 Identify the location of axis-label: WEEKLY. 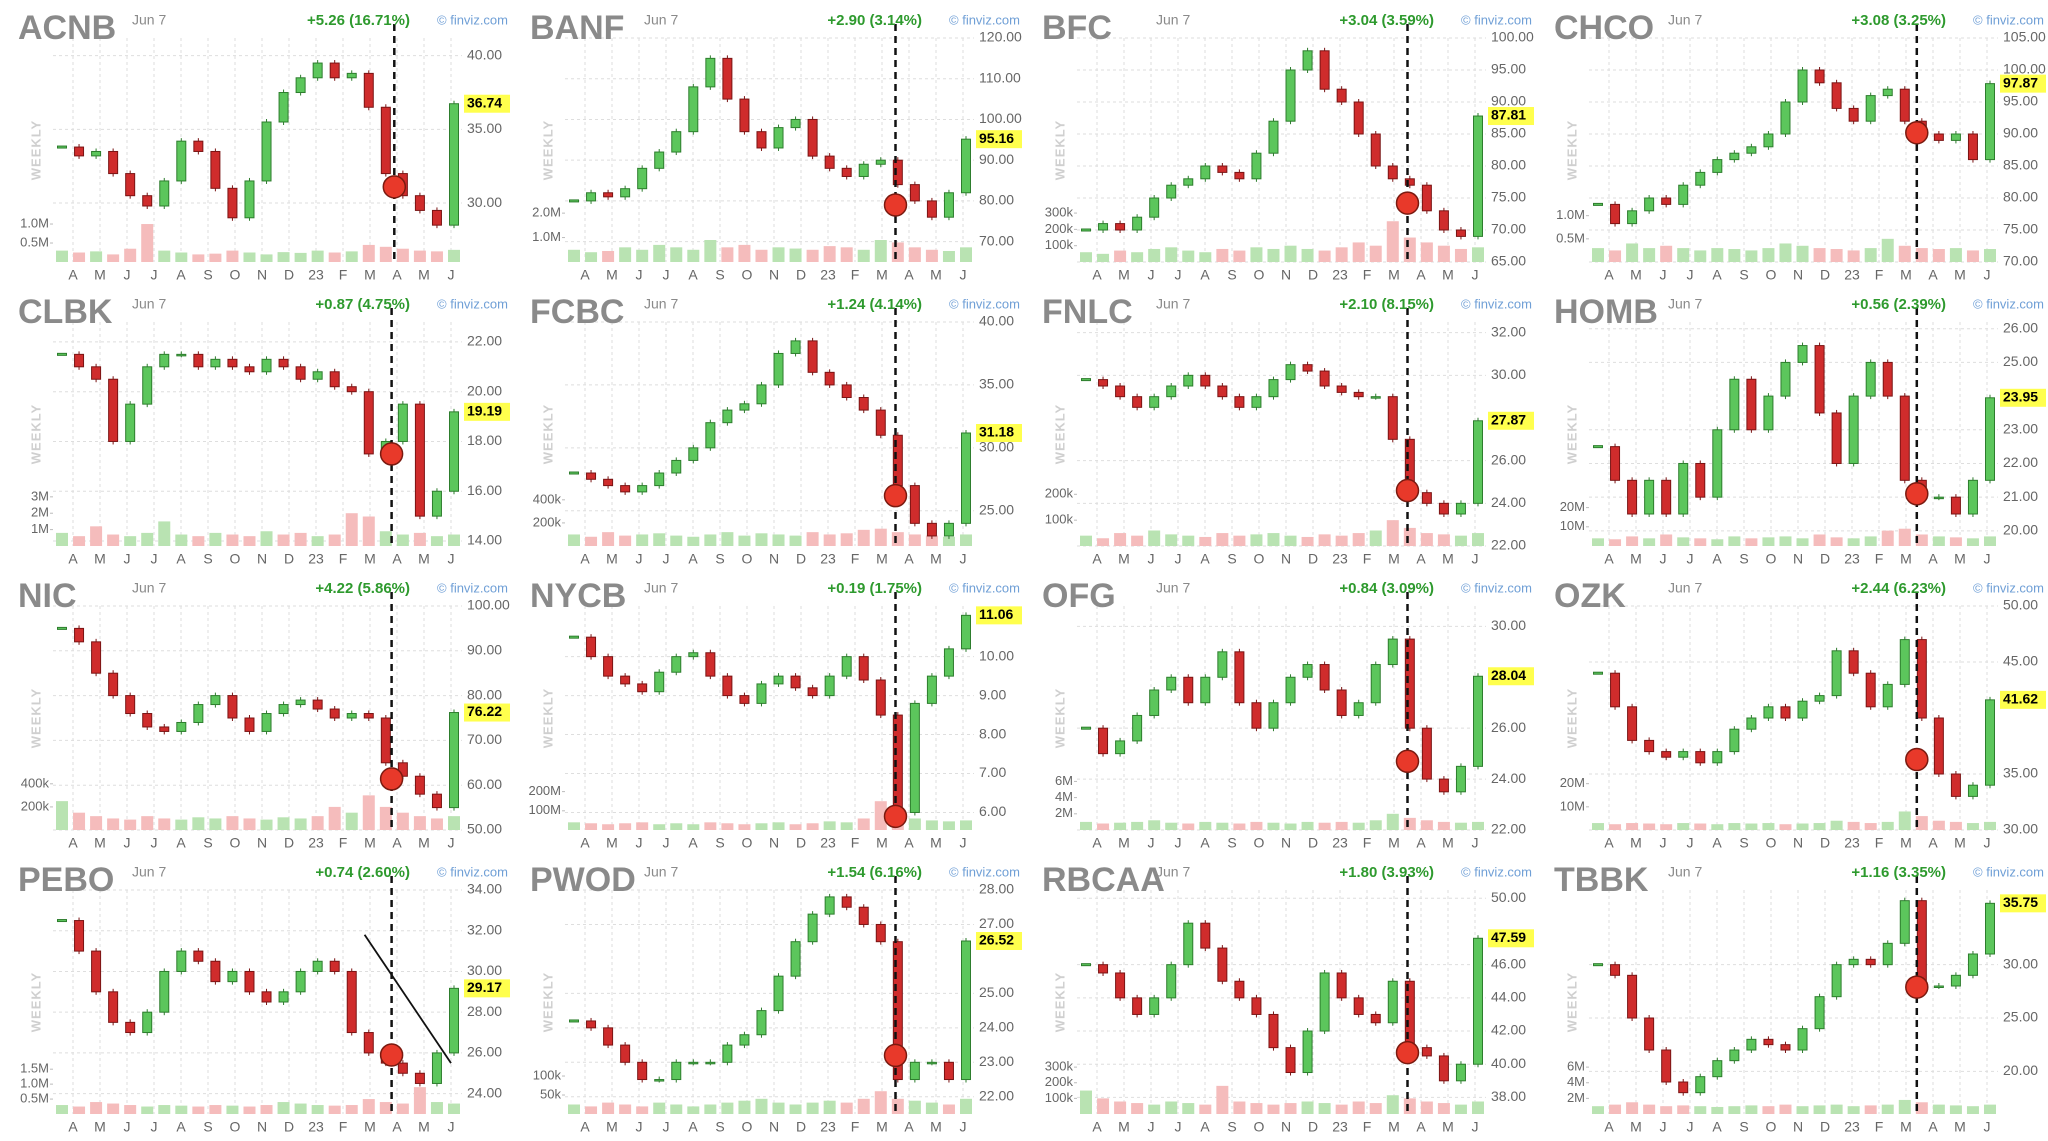
(547, 434).